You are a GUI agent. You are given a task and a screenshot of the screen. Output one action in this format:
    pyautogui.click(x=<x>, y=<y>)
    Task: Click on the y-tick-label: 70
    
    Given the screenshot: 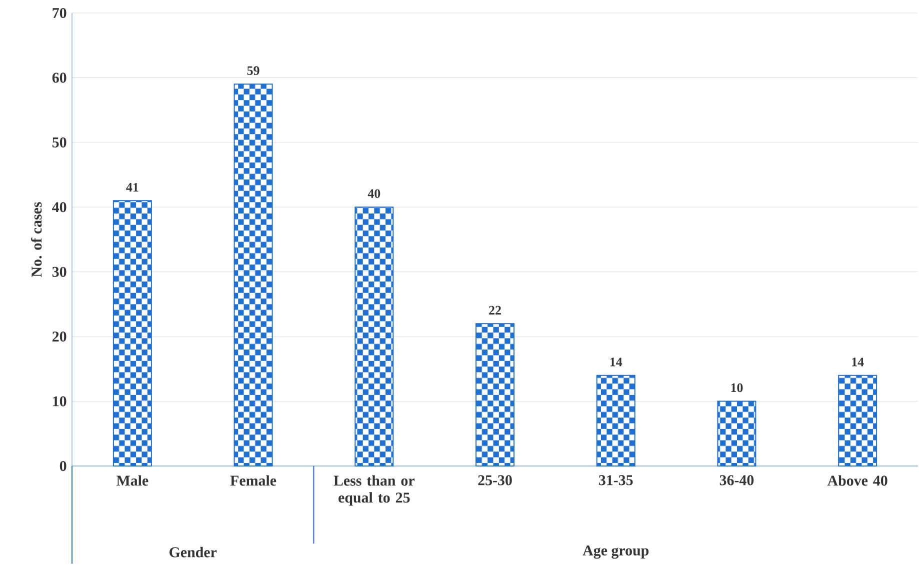 What is the action you would take?
    pyautogui.click(x=59, y=13)
    